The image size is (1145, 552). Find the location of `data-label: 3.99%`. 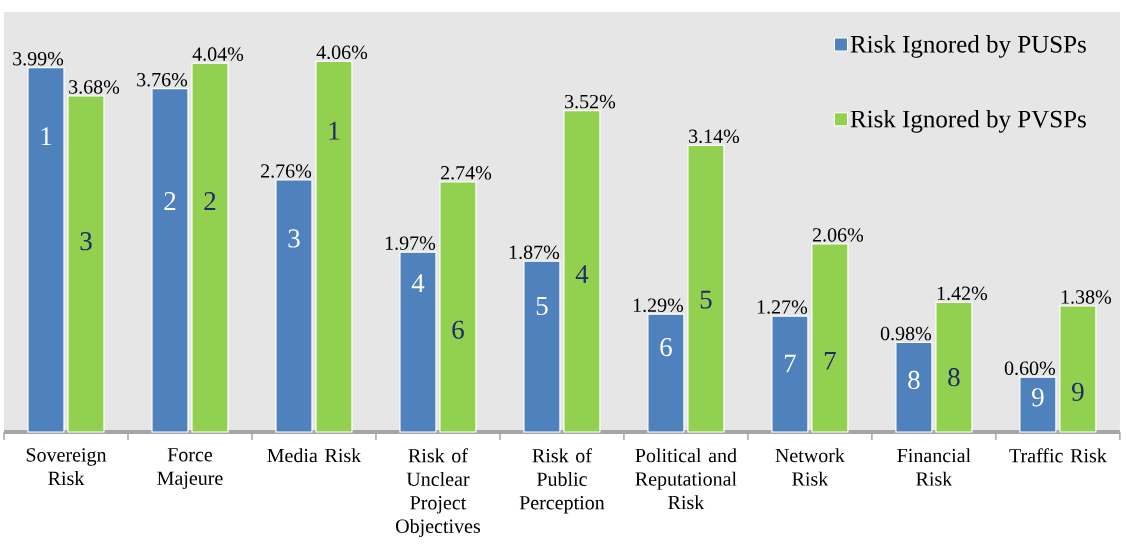

data-label: 3.99% is located at coordinates (38, 58).